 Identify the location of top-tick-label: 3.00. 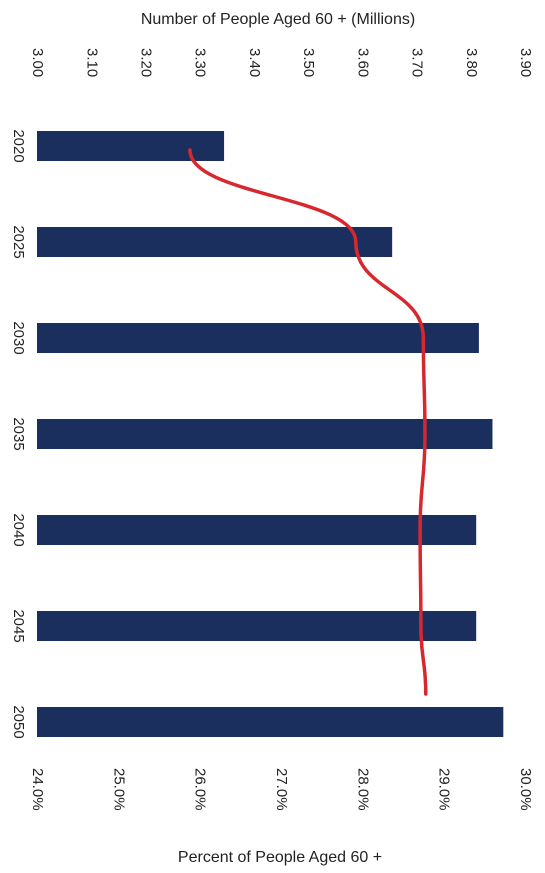
(37, 62).